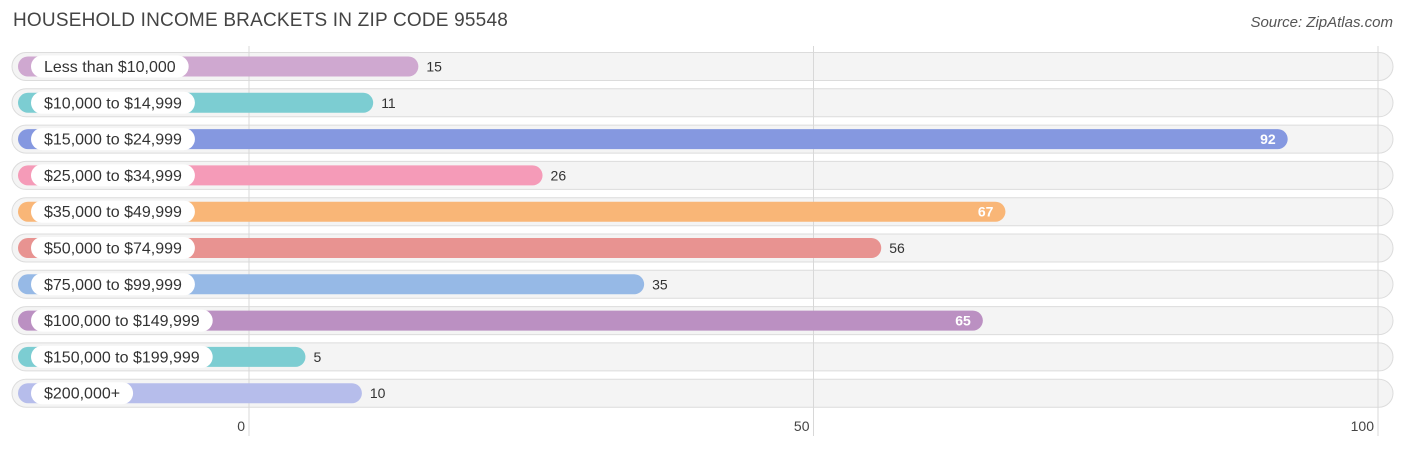 The image size is (1406, 450). I want to click on category-label: $200,000+, so click(82, 394).